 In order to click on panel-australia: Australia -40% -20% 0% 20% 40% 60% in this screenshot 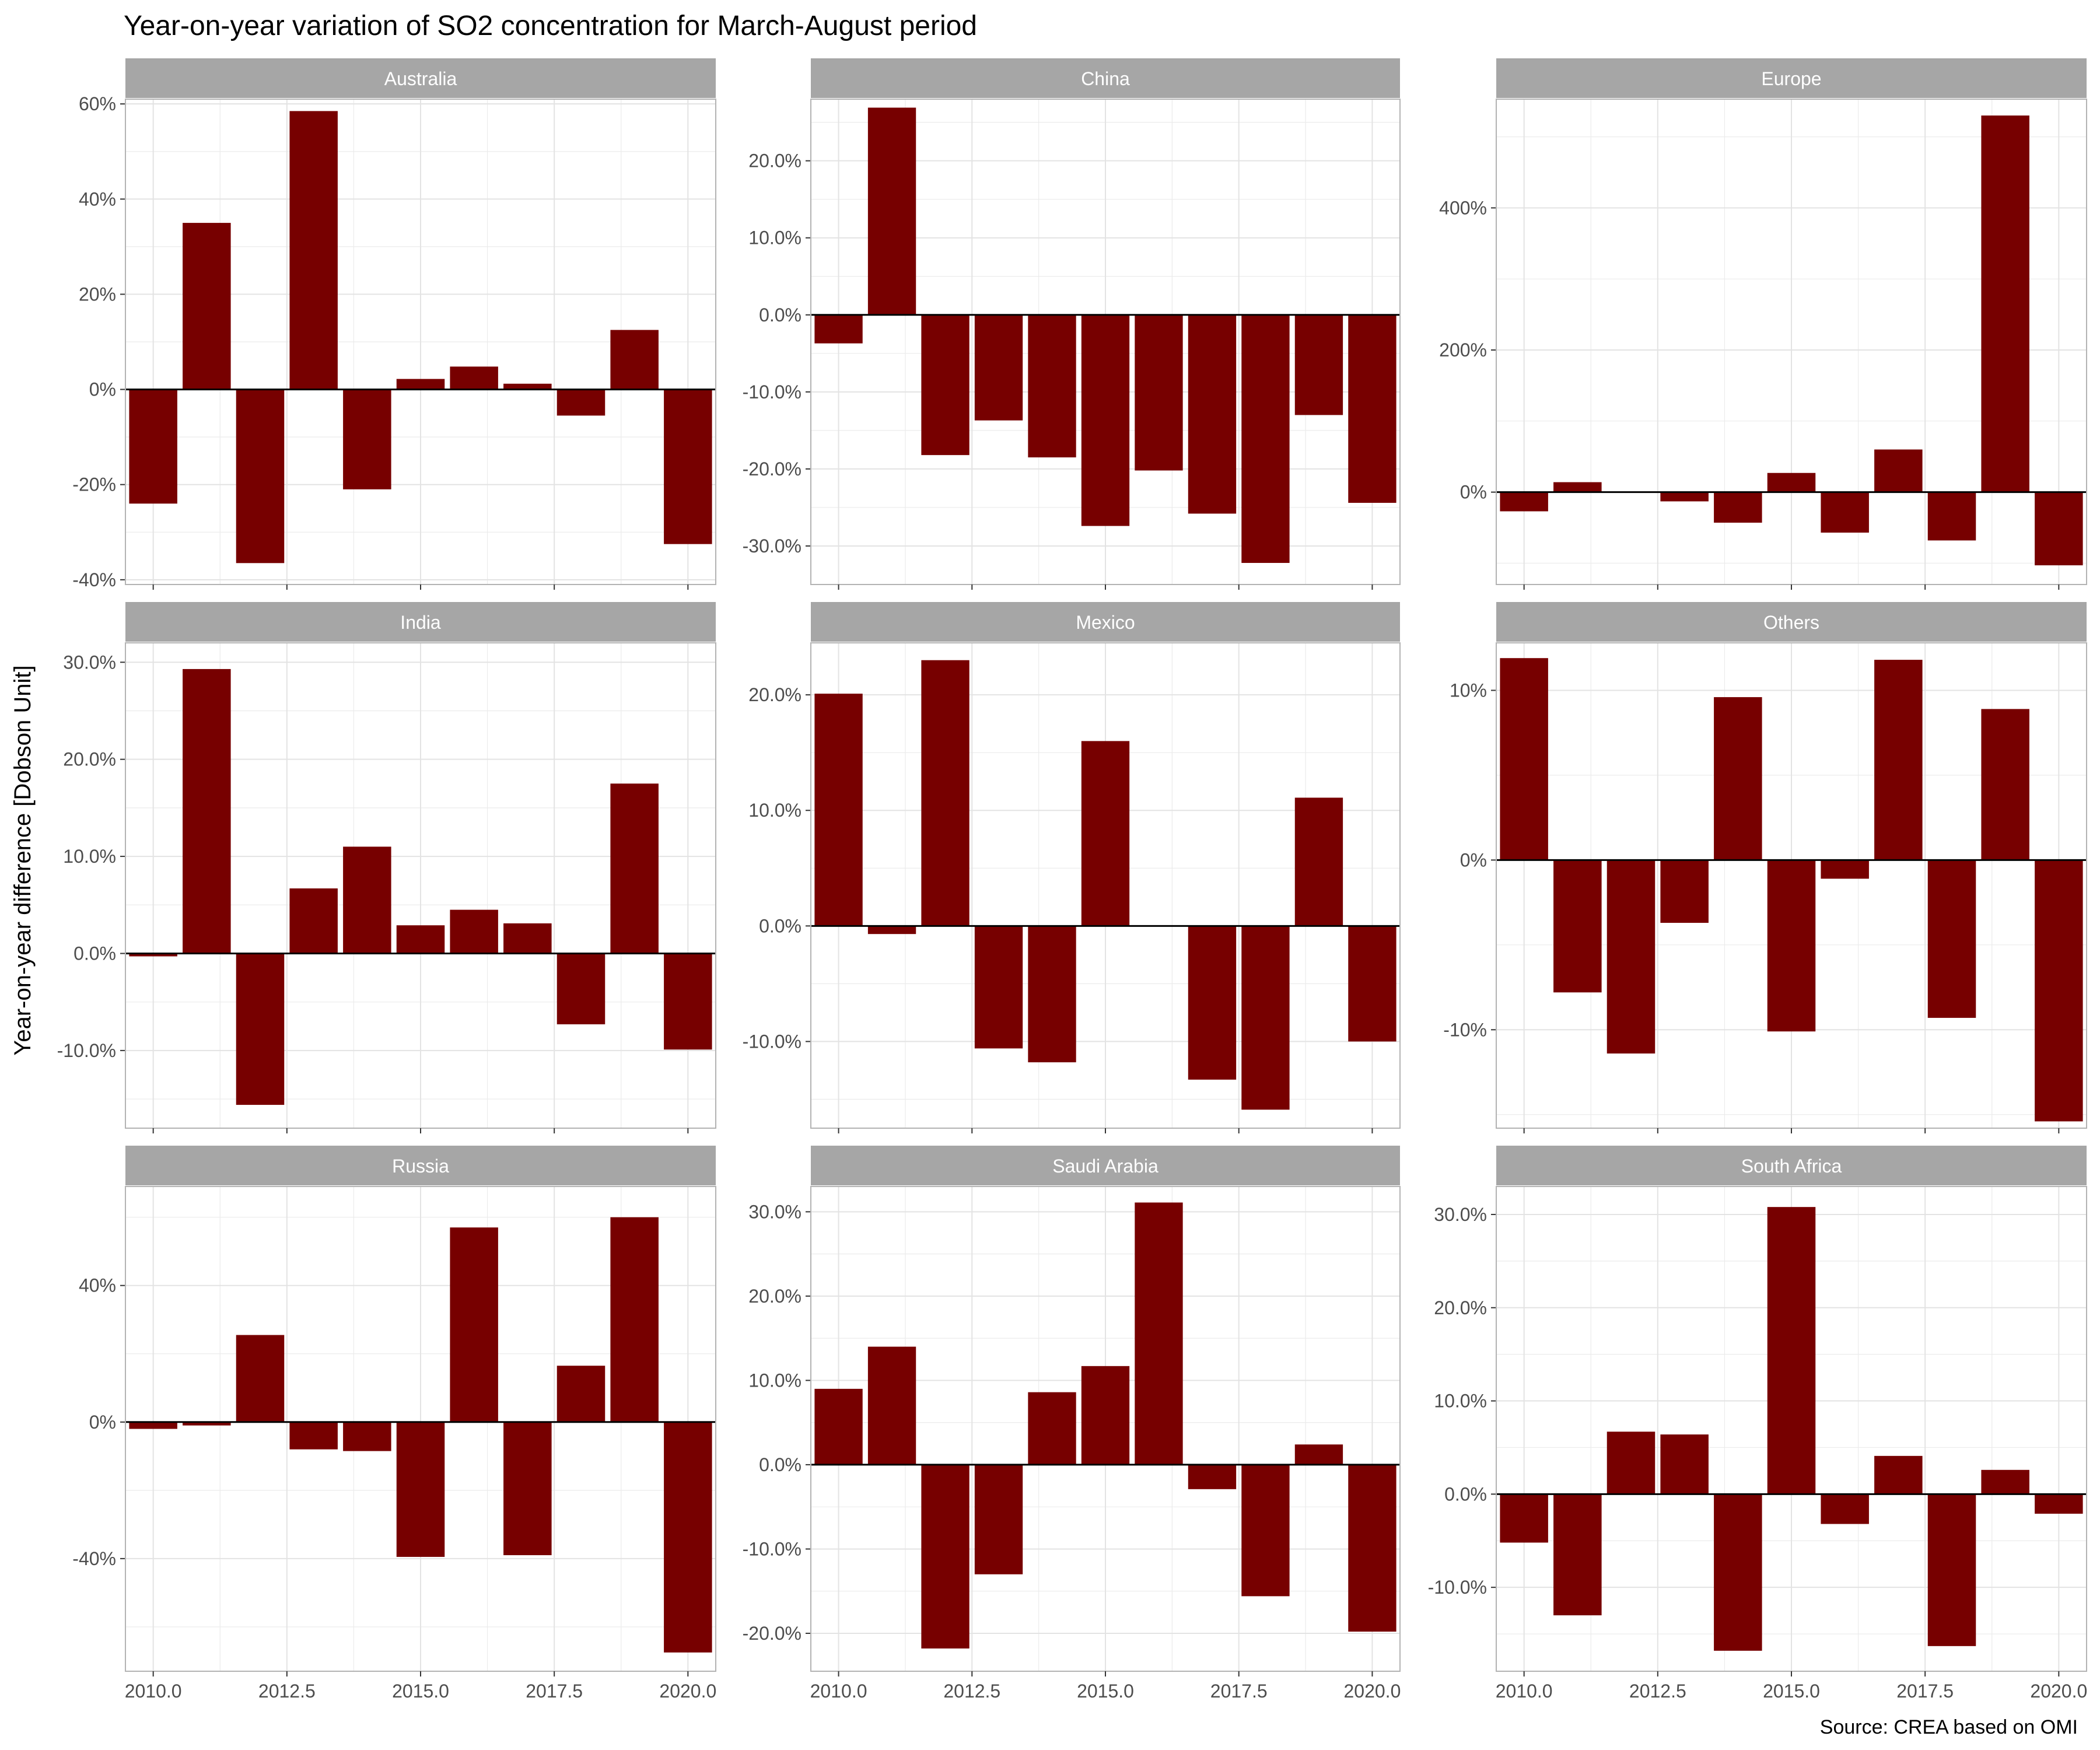, I will do `click(394, 324)`.